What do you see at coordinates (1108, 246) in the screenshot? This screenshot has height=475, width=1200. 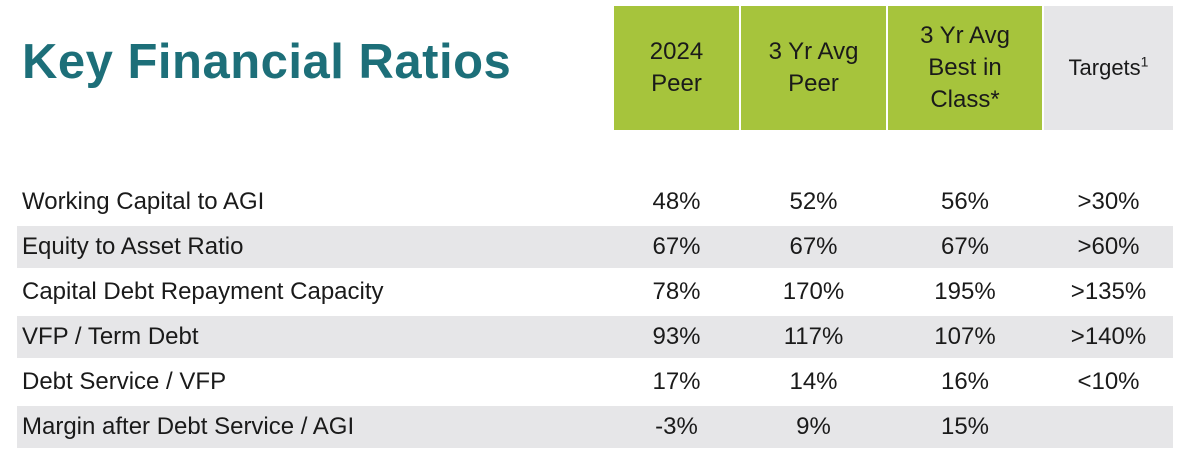 I see `value-target: >60%` at bounding box center [1108, 246].